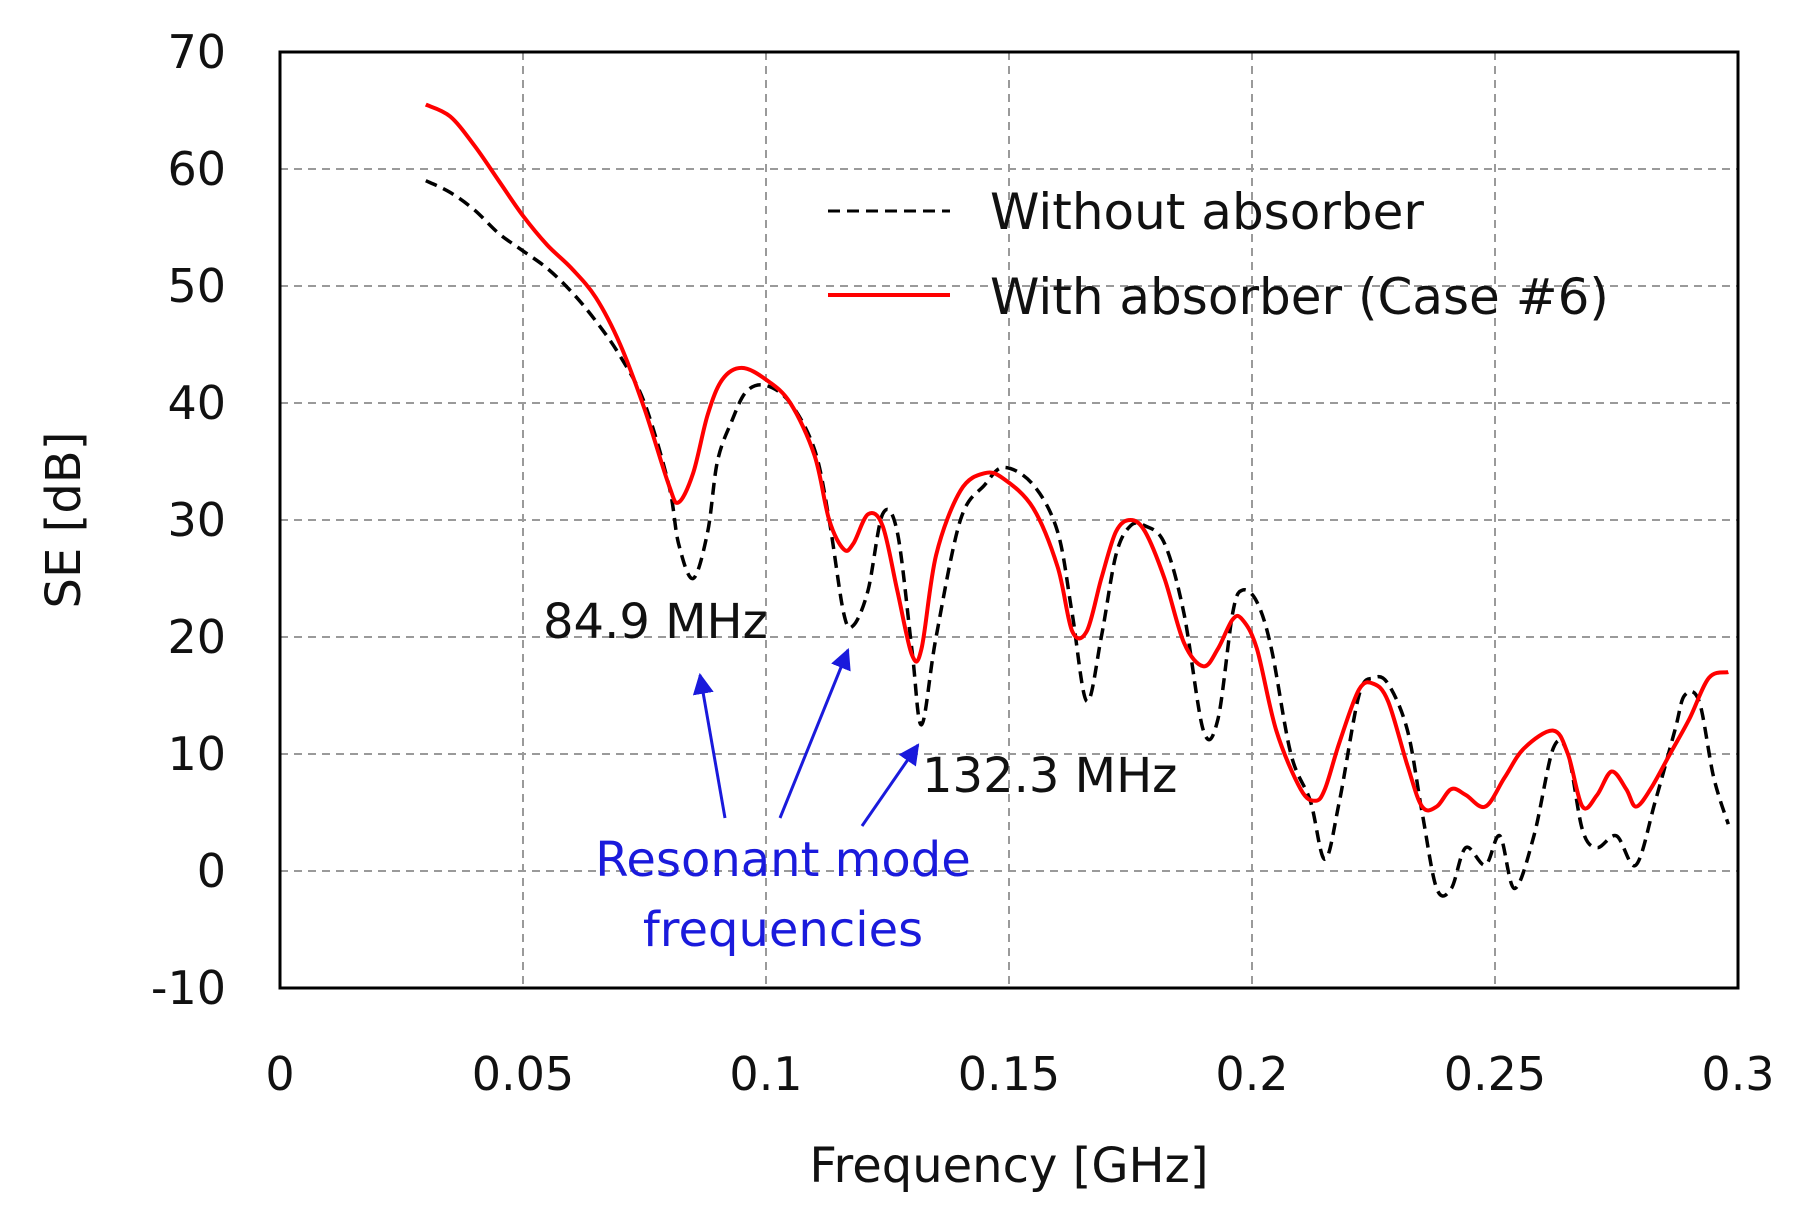  I want to click on x-tick-label: 0.3, so click(1737, 1074).